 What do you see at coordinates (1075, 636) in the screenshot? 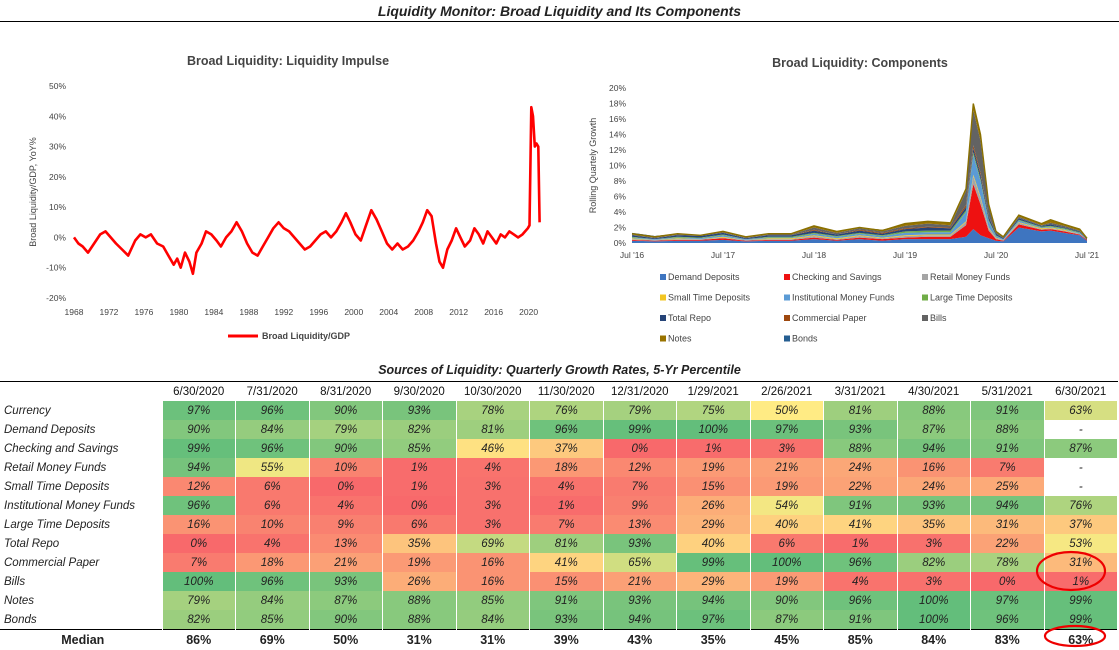
I see `highlight-circle-median` at bounding box center [1075, 636].